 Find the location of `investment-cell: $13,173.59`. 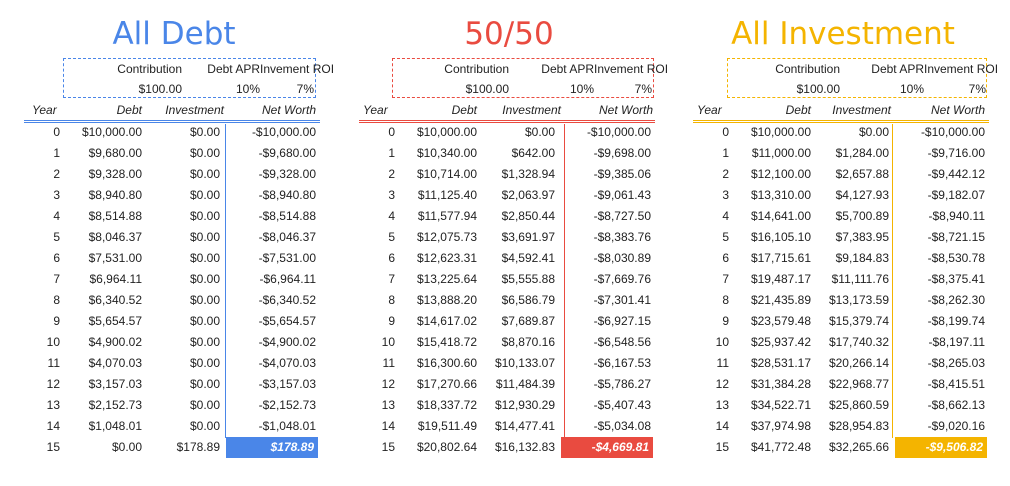

investment-cell: $13,173.59 is located at coordinates (858, 300).